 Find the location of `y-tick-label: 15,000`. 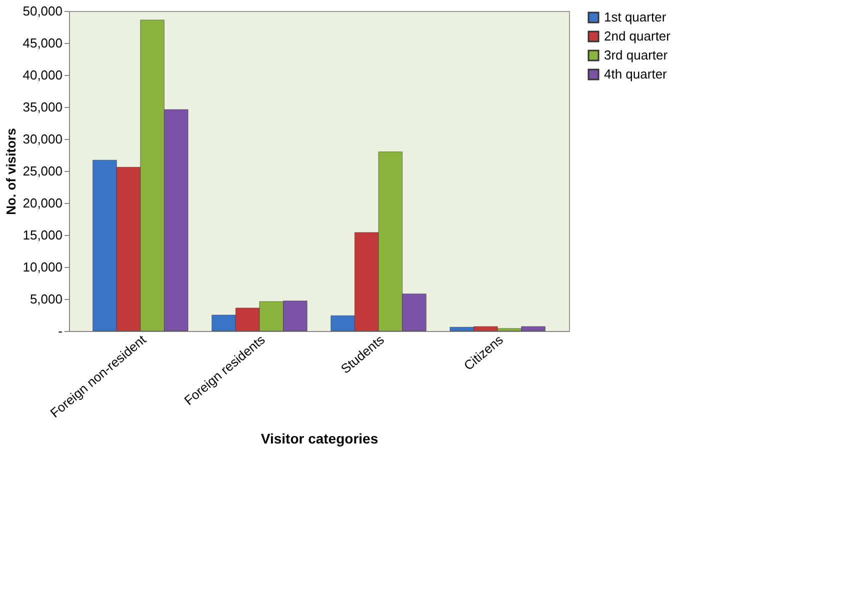

y-tick-label: 15,000 is located at coordinates (42, 235).